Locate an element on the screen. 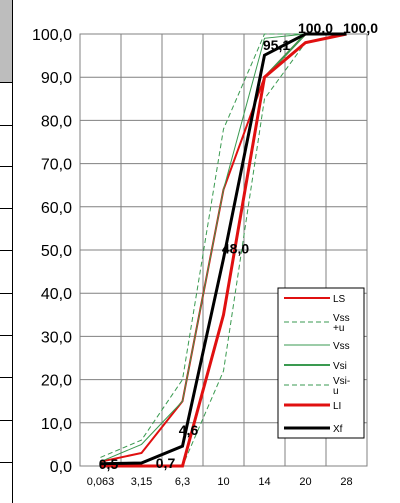 The width and height of the screenshot is (400, 503). y-tick-label: 60,0 is located at coordinates (56, 208).